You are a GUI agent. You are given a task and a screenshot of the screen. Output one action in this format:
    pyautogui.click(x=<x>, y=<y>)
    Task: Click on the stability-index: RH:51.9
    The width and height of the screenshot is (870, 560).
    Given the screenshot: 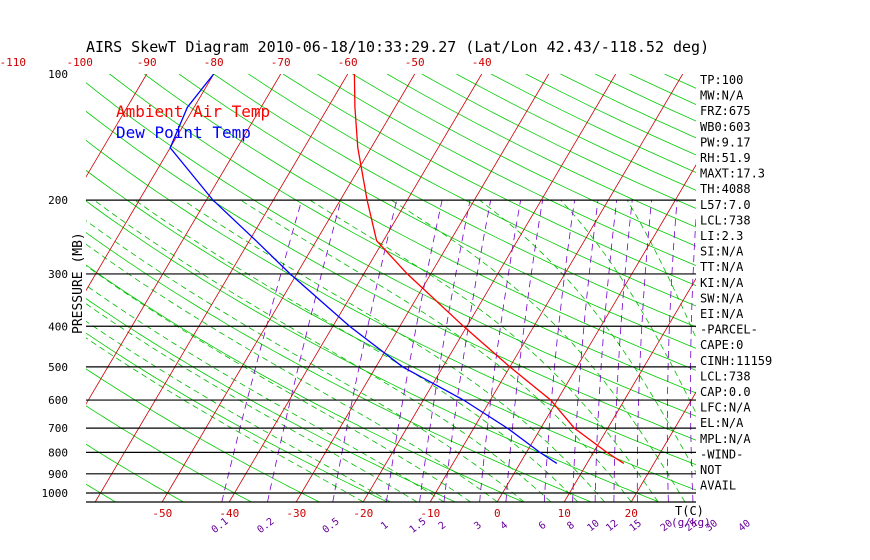 What is the action you would take?
    pyautogui.click(x=725, y=158)
    